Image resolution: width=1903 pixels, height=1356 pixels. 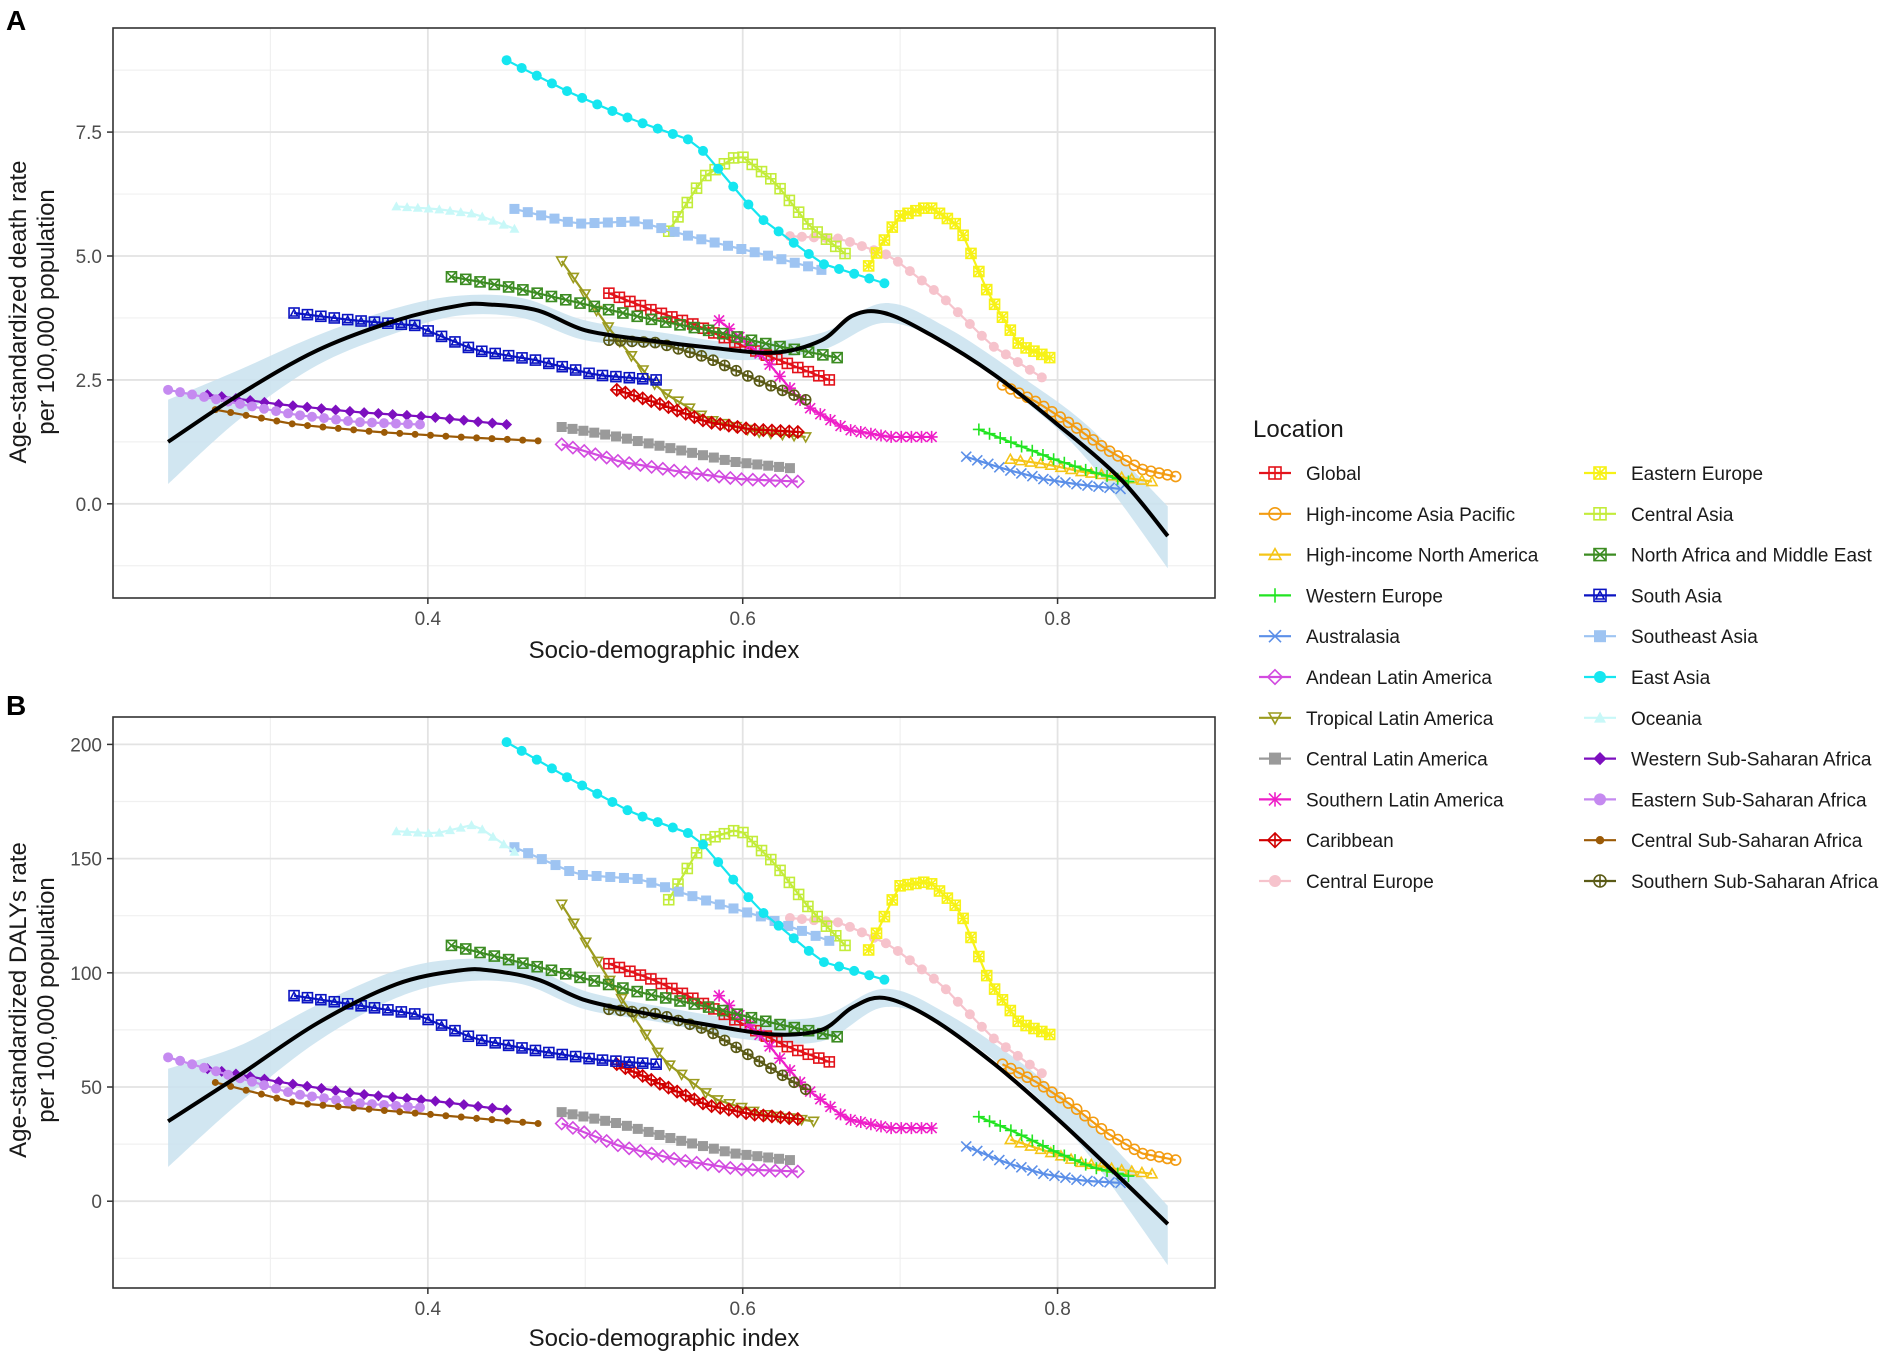 What do you see at coordinates (1053, 1146) in the screenshot?
I see `panel-b-series-western-europe` at bounding box center [1053, 1146].